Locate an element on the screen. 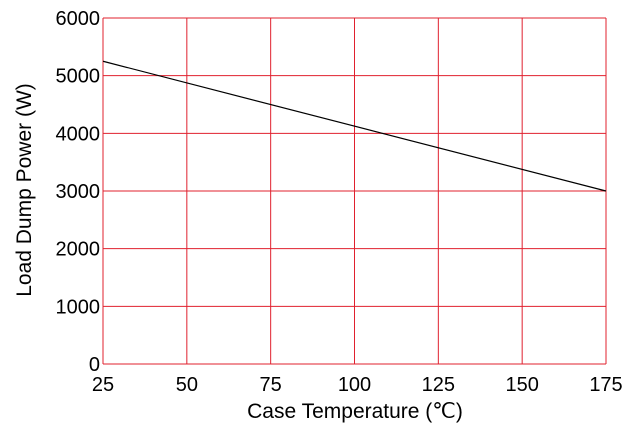  y-tick-label-3: 3000 is located at coordinates (78, 192).